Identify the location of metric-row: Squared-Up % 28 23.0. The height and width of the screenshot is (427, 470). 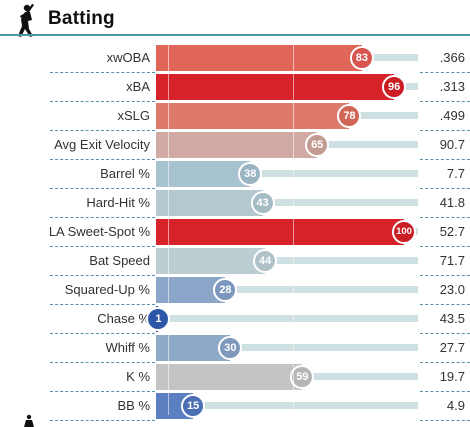
(235, 290).